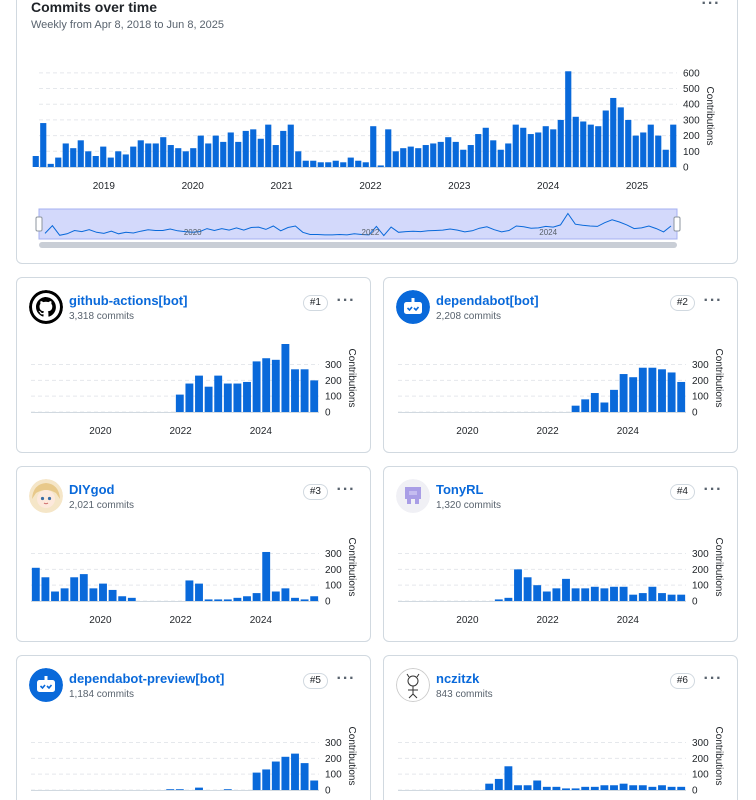  I want to click on rank-badge: #3, so click(315, 492).